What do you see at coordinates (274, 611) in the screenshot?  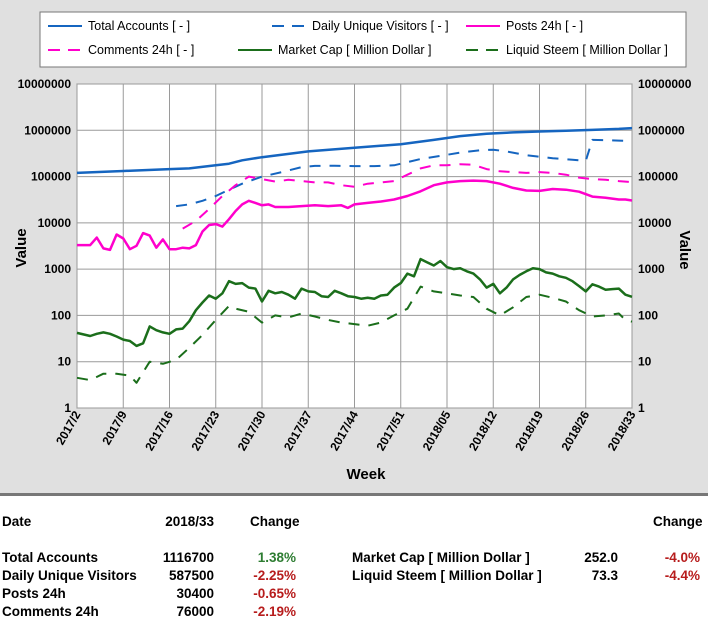 I see `stat-change: -2.19%` at bounding box center [274, 611].